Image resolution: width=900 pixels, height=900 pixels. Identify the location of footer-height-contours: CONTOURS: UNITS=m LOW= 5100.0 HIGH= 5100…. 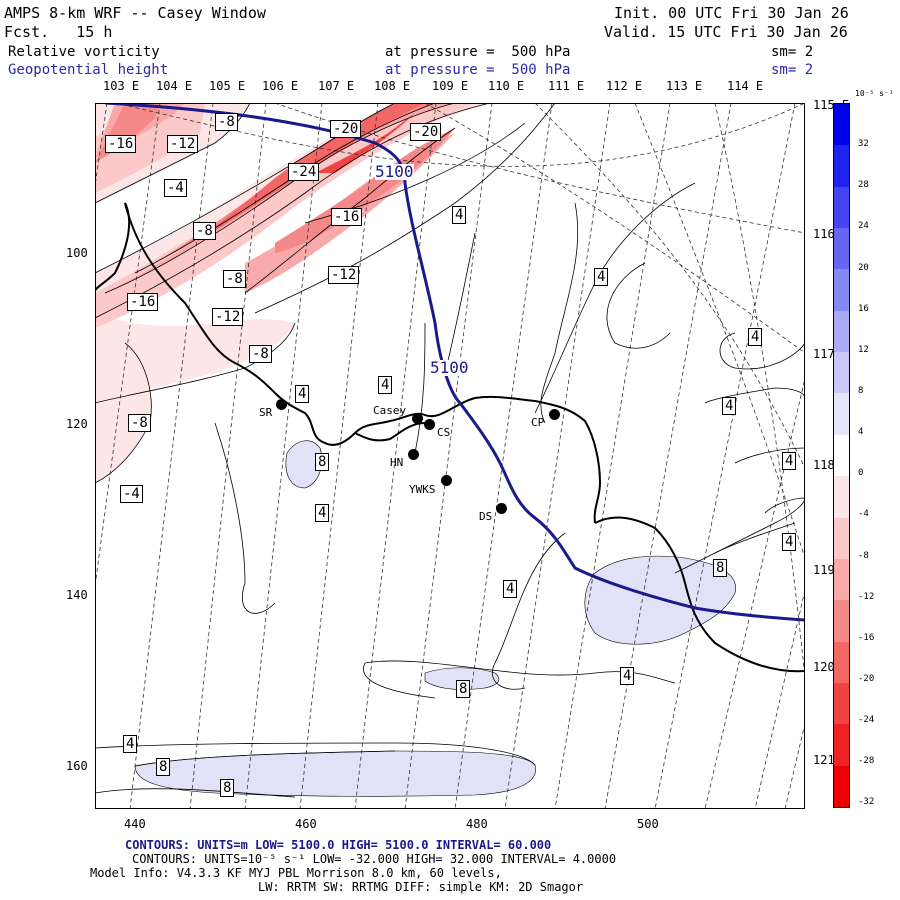
(338, 845).